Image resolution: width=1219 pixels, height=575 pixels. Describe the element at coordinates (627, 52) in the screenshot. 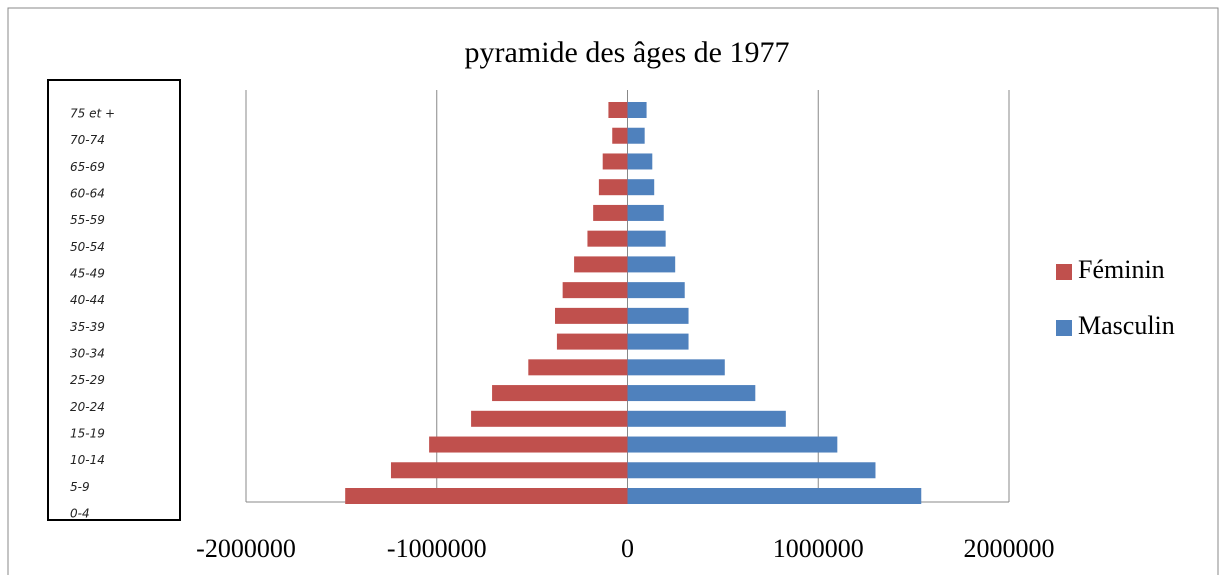

I see `chart-title: pyramide des âges de 1977` at that location.